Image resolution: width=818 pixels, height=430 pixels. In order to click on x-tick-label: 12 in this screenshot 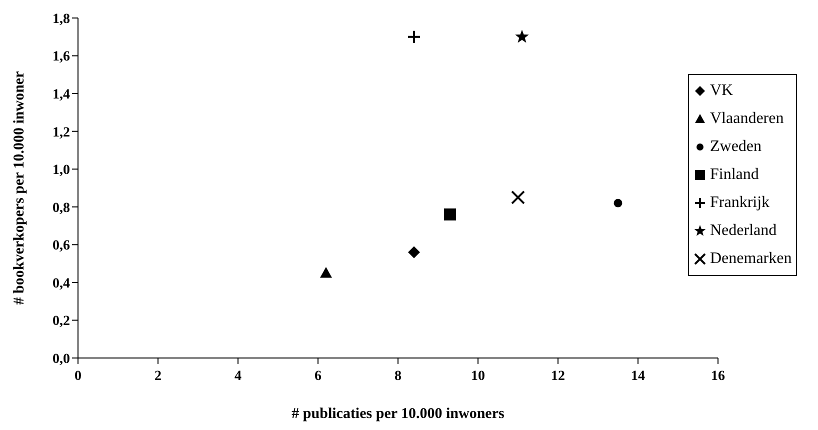, I will do `click(558, 376)`.